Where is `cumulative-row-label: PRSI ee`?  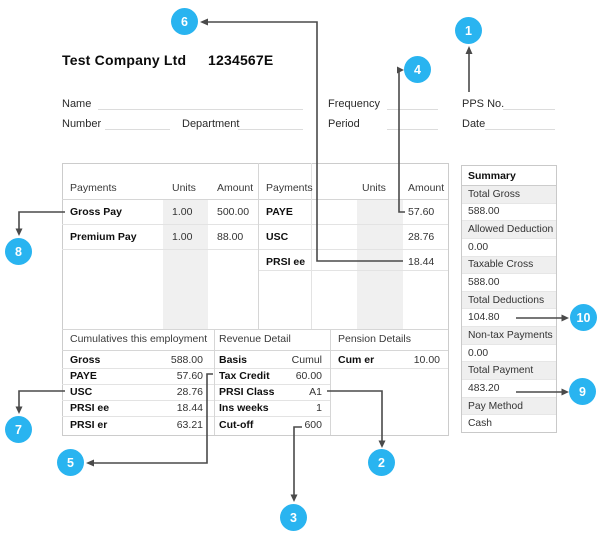
cumulative-row-label: PRSI ee is located at coordinates (90, 408).